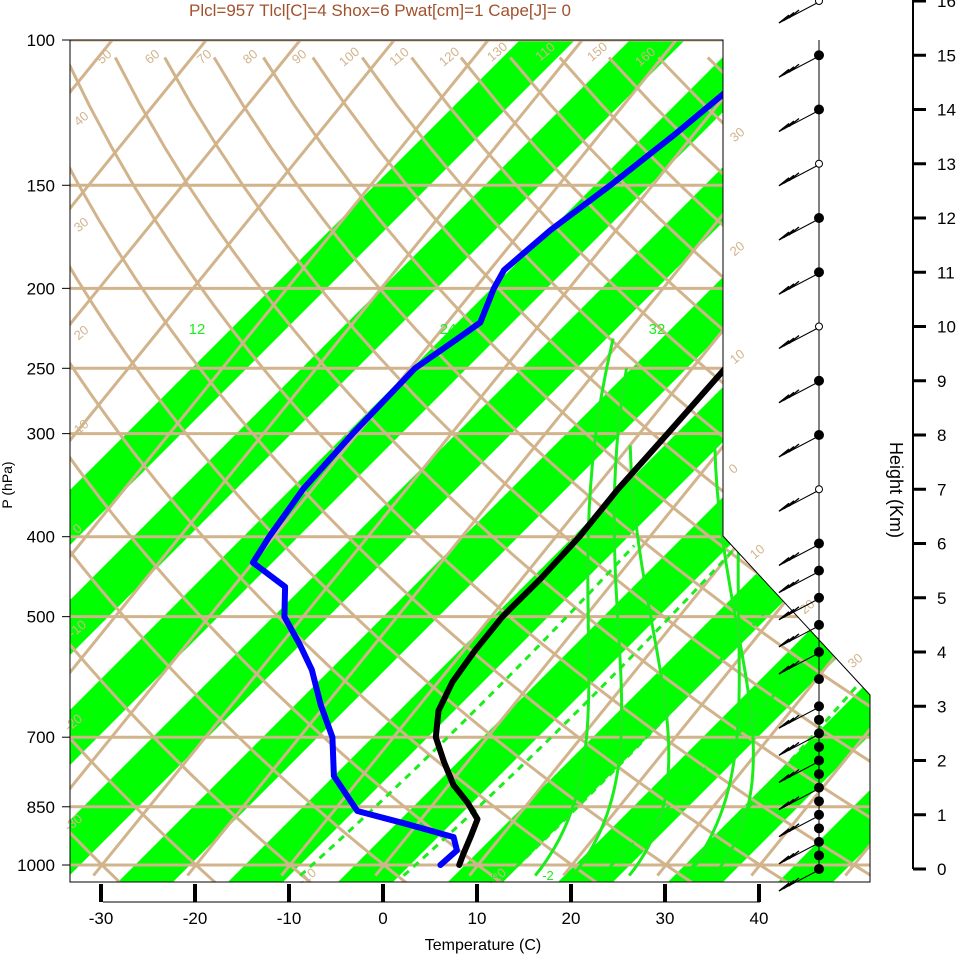 The image size is (961, 957). I want to click on mixing-ratio-label: 12, so click(197, 329).